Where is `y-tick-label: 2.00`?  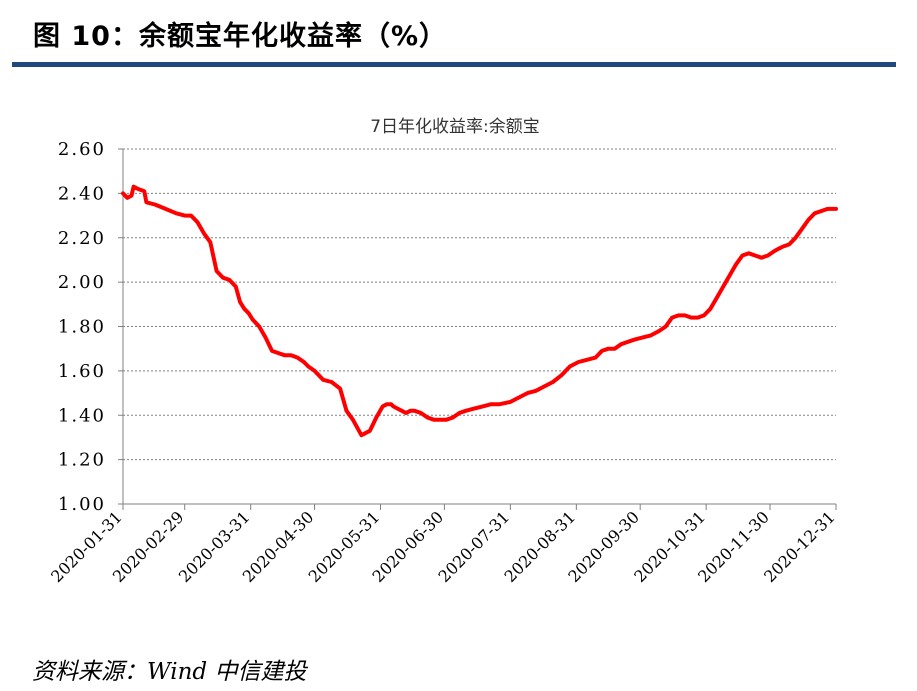
y-tick-label: 2.00 is located at coordinates (82, 282).